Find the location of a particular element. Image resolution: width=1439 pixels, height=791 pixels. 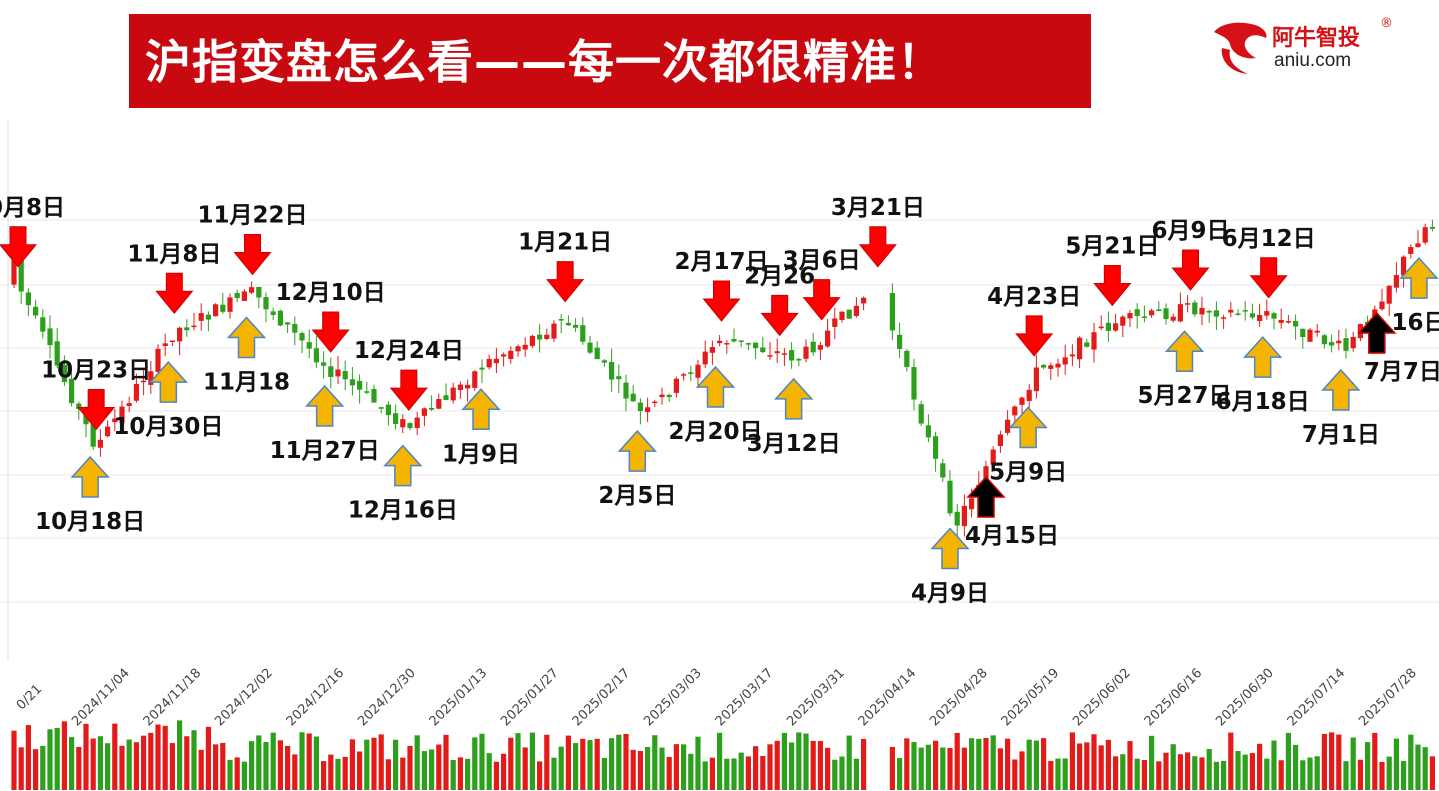

title-banner: 沪指变盘怎么看——每一次都很精准！ is located at coordinates (610, 61).